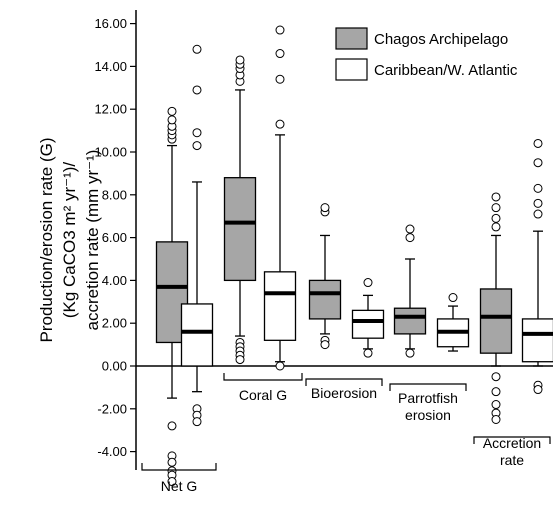 This screenshot has width=553, height=523. I want to click on group-label: erosion, so click(428, 415).